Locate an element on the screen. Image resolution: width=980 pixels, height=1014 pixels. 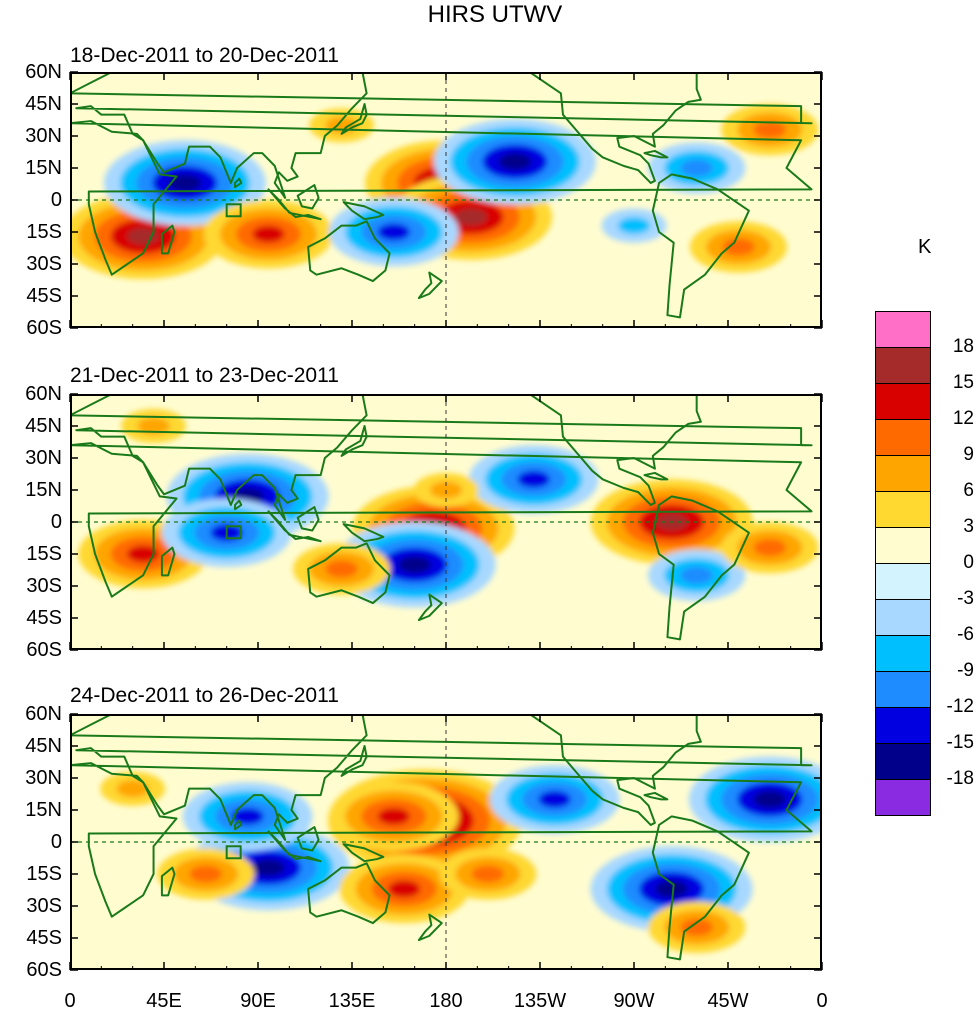
colorbar-unit: K is located at coordinates (925, 247).